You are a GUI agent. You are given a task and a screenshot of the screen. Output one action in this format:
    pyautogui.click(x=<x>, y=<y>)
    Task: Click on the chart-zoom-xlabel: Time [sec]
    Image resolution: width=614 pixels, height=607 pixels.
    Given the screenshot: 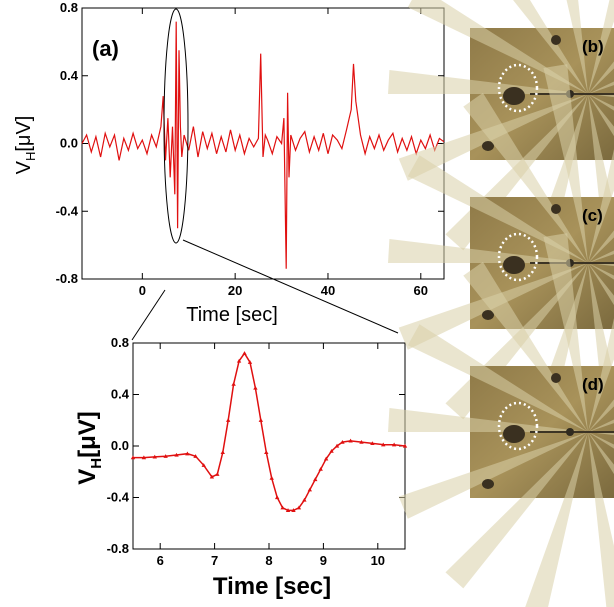 What is the action you would take?
    pyautogui.click(x=272, y=586)
    